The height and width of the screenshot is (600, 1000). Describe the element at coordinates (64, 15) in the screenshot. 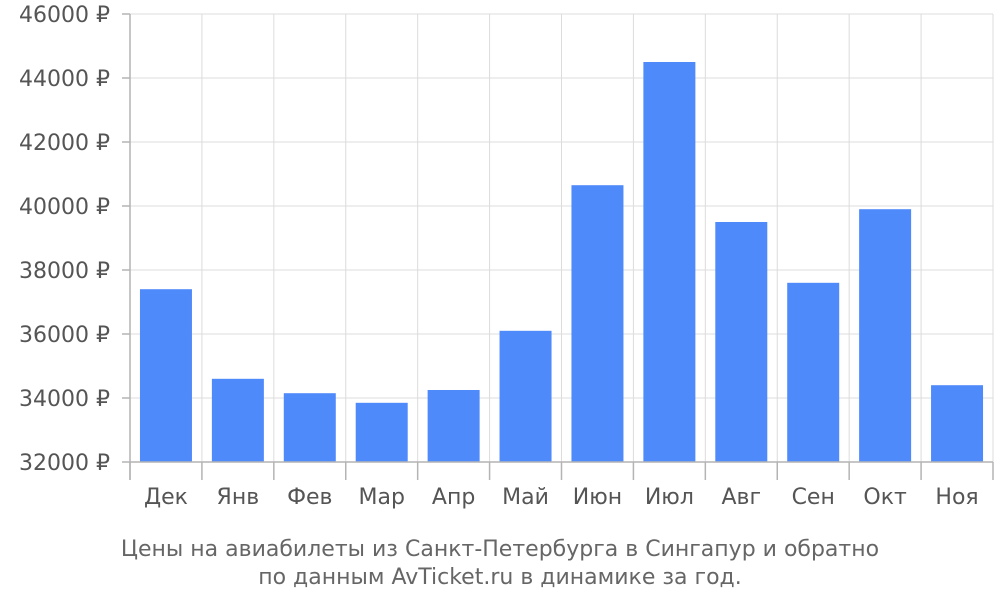

I see `y-tick-label: 46000 ₽` at that location.